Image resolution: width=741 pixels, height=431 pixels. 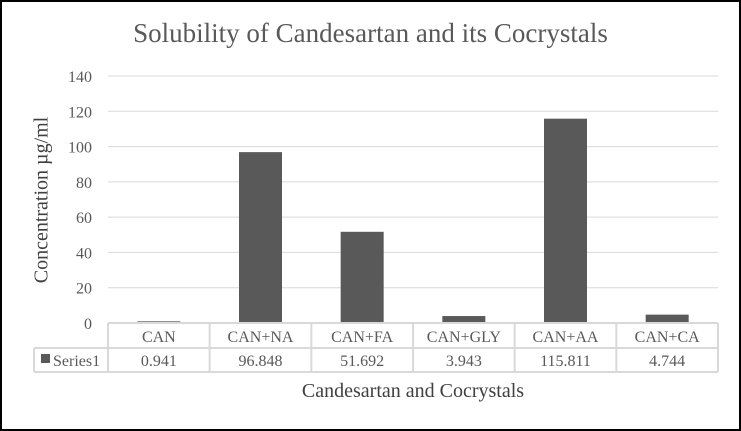 I want to click on y-tick-label: 120, so click(x=80, y=112).